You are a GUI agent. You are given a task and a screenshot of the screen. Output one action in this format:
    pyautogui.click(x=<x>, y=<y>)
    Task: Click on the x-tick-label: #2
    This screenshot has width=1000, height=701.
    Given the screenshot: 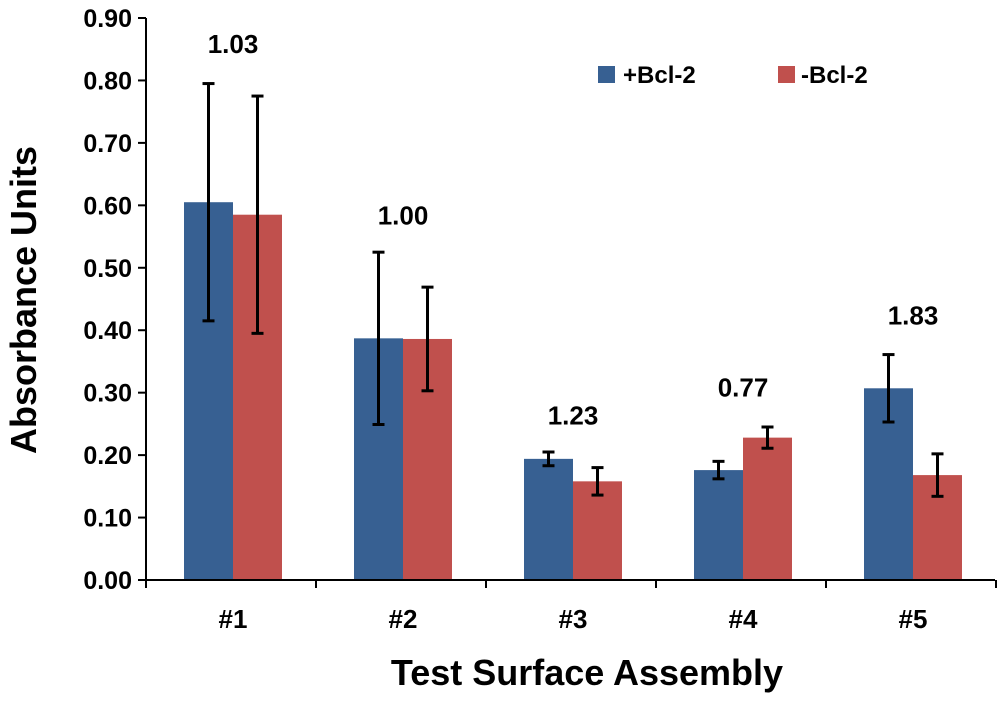 What is the action you would take?
    pyautogui.click(x=403, y=619)
    